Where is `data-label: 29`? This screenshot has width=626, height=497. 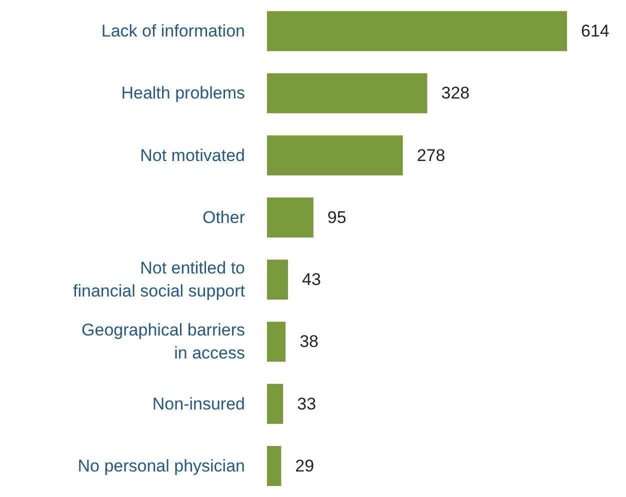
data-label: 29 is located at coordinates (304, 466).